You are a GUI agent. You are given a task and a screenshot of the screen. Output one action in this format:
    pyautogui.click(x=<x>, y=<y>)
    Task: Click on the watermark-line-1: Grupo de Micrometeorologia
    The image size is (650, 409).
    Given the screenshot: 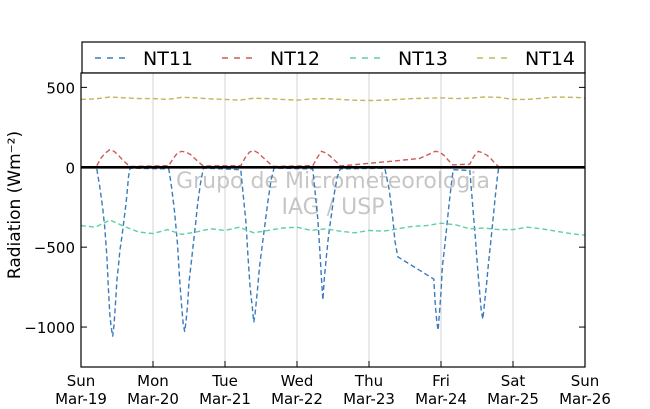 What is the action you would take?
    pyautogui.click(x=333, y=181)
    